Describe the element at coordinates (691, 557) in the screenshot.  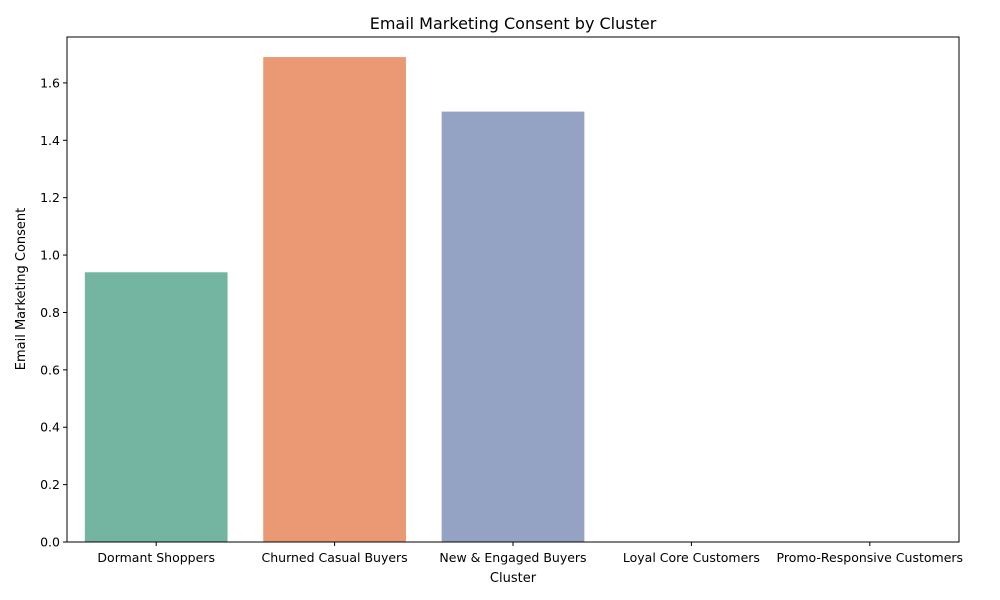
I see `x-tick-label: Loyal Core Customers` at that location.